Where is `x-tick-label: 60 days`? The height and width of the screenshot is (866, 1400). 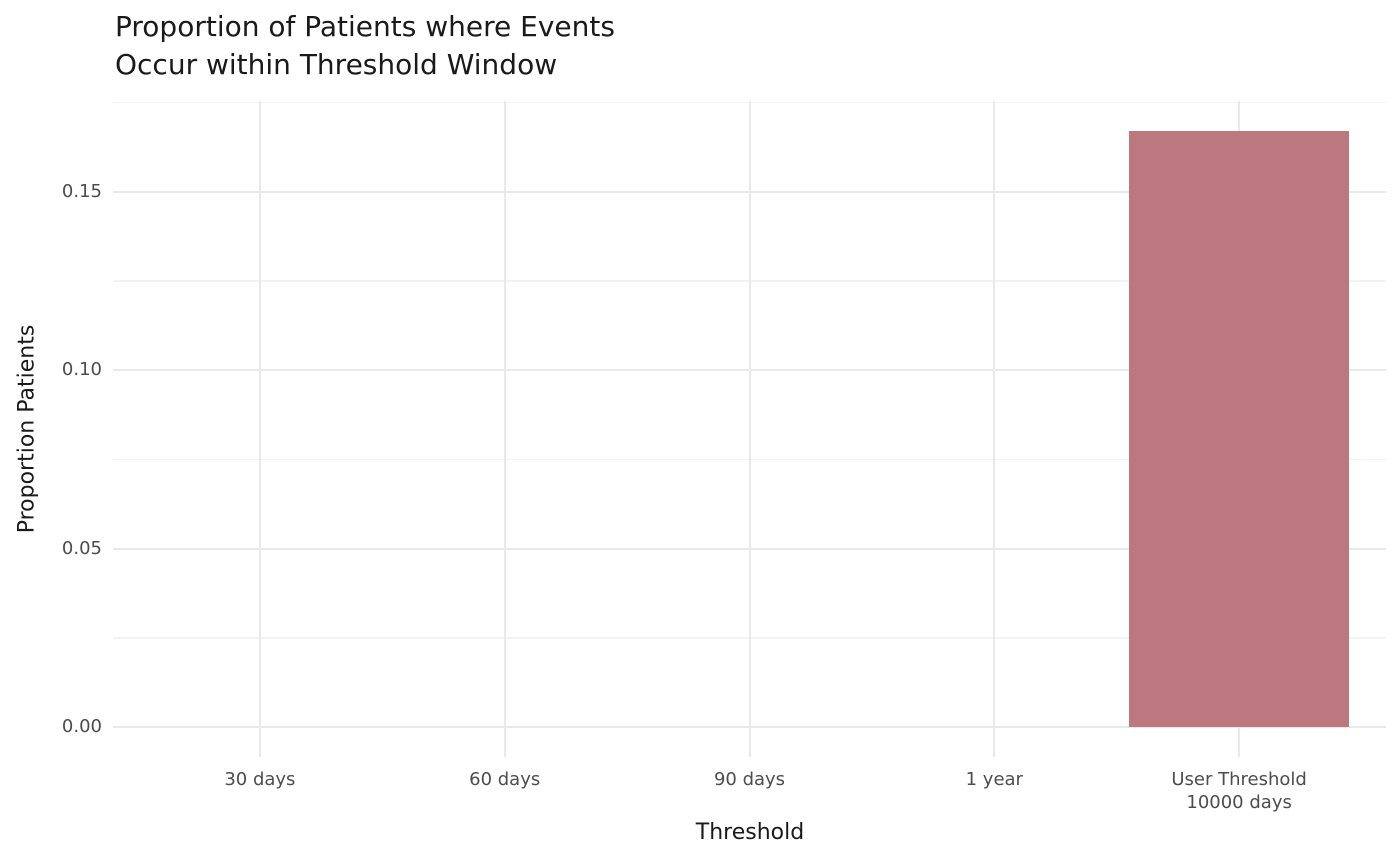
x-tick-label: 60 days is located at coordinates (505, 779).